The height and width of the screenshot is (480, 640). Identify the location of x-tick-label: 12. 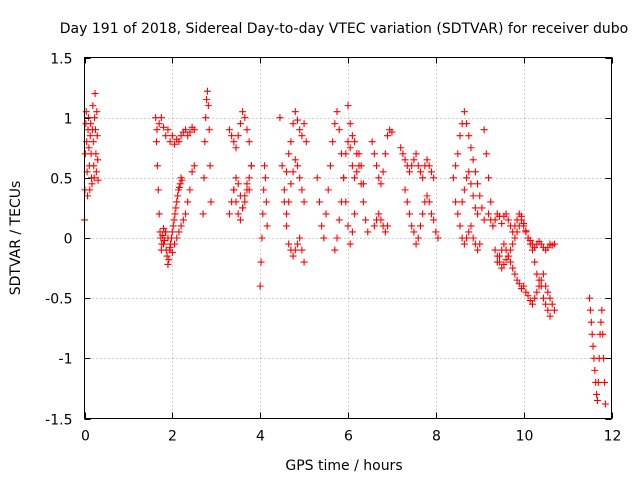
(613, 437).